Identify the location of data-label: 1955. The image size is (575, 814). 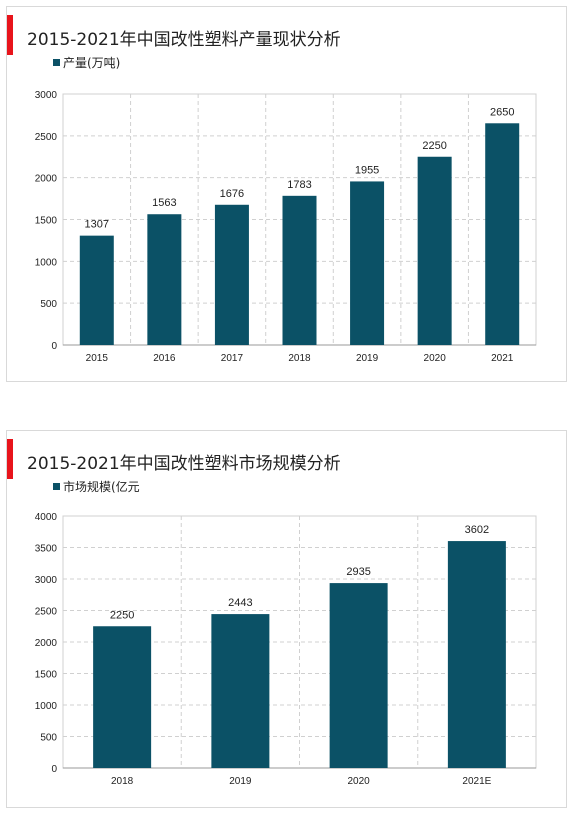
(367, 170).